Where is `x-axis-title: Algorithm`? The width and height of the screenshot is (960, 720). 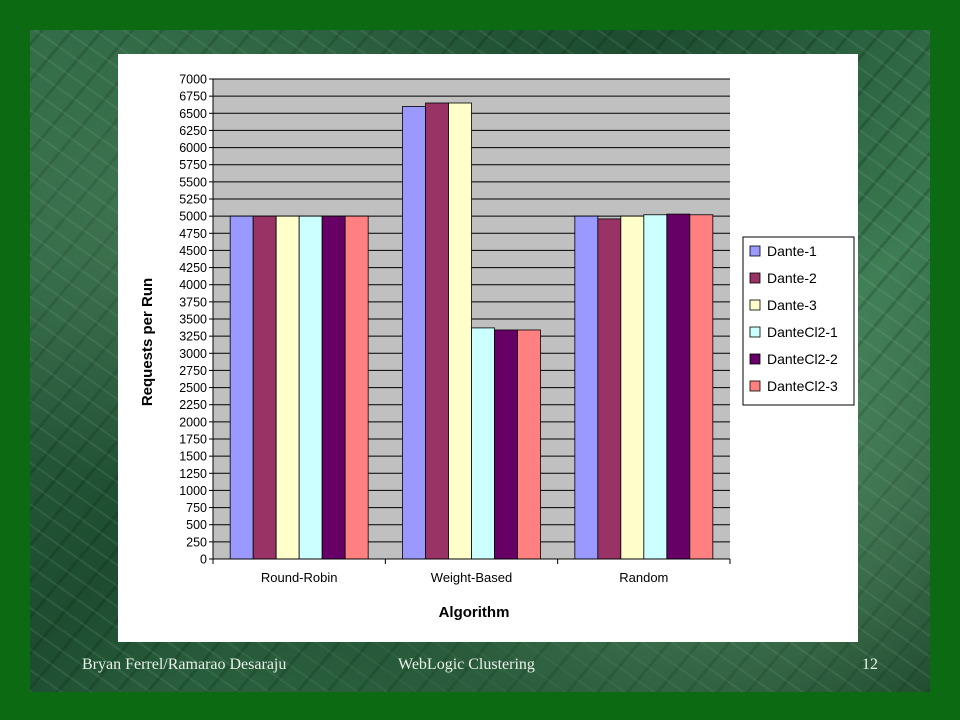
x-axis-title: Algorithm is located at coordinates (474, 612).